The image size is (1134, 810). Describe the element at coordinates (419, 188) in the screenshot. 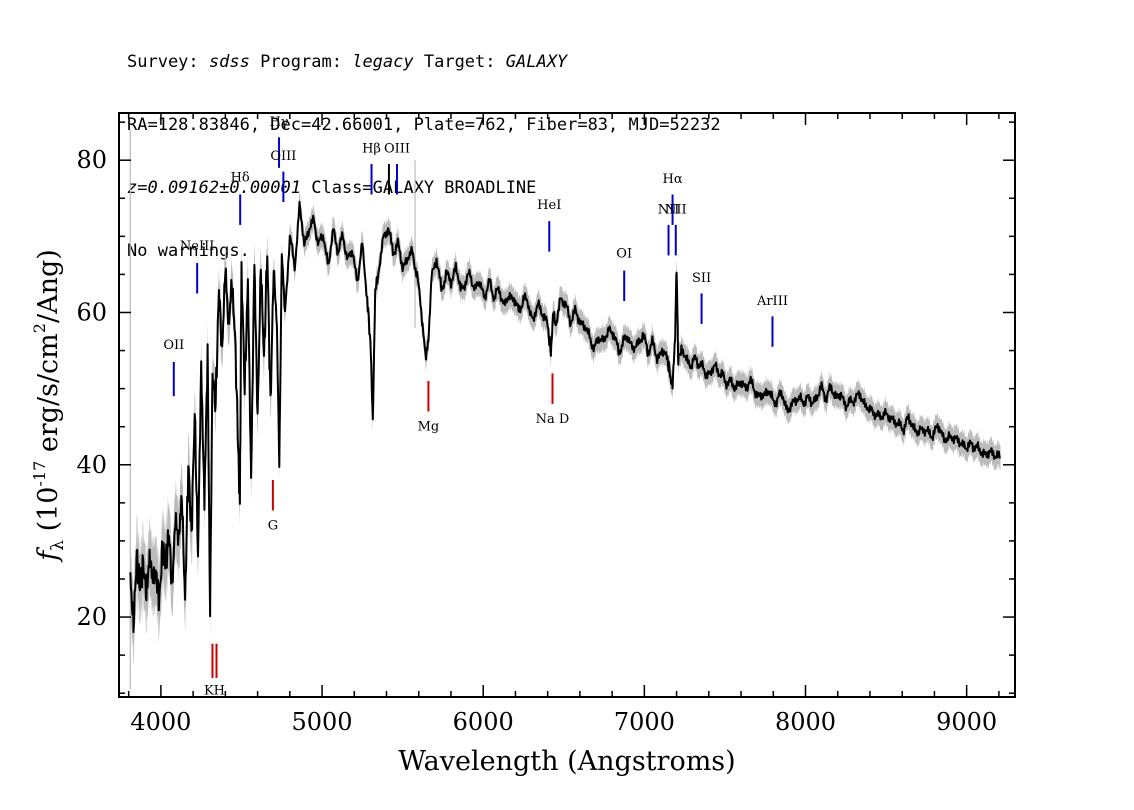

I see `class-value: Class=GALAXY BROADLINE` at that location.